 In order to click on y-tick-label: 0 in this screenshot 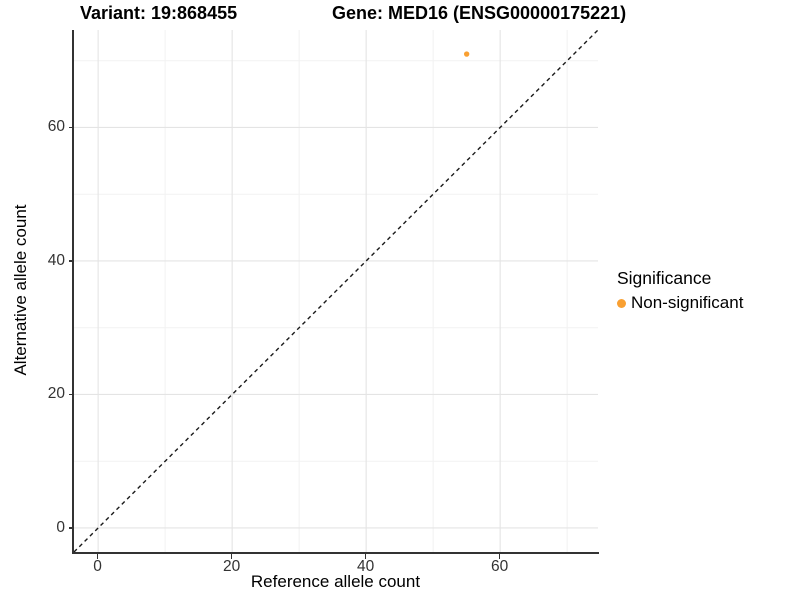, I will do `click(60, 527)`.